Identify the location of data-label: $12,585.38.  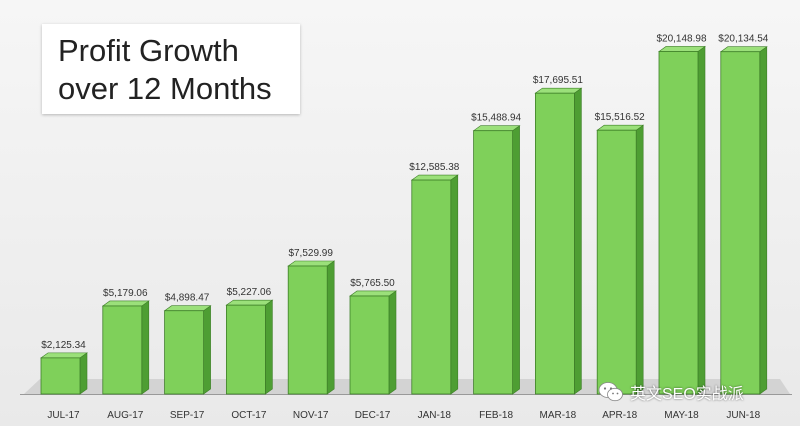
(434, 167).